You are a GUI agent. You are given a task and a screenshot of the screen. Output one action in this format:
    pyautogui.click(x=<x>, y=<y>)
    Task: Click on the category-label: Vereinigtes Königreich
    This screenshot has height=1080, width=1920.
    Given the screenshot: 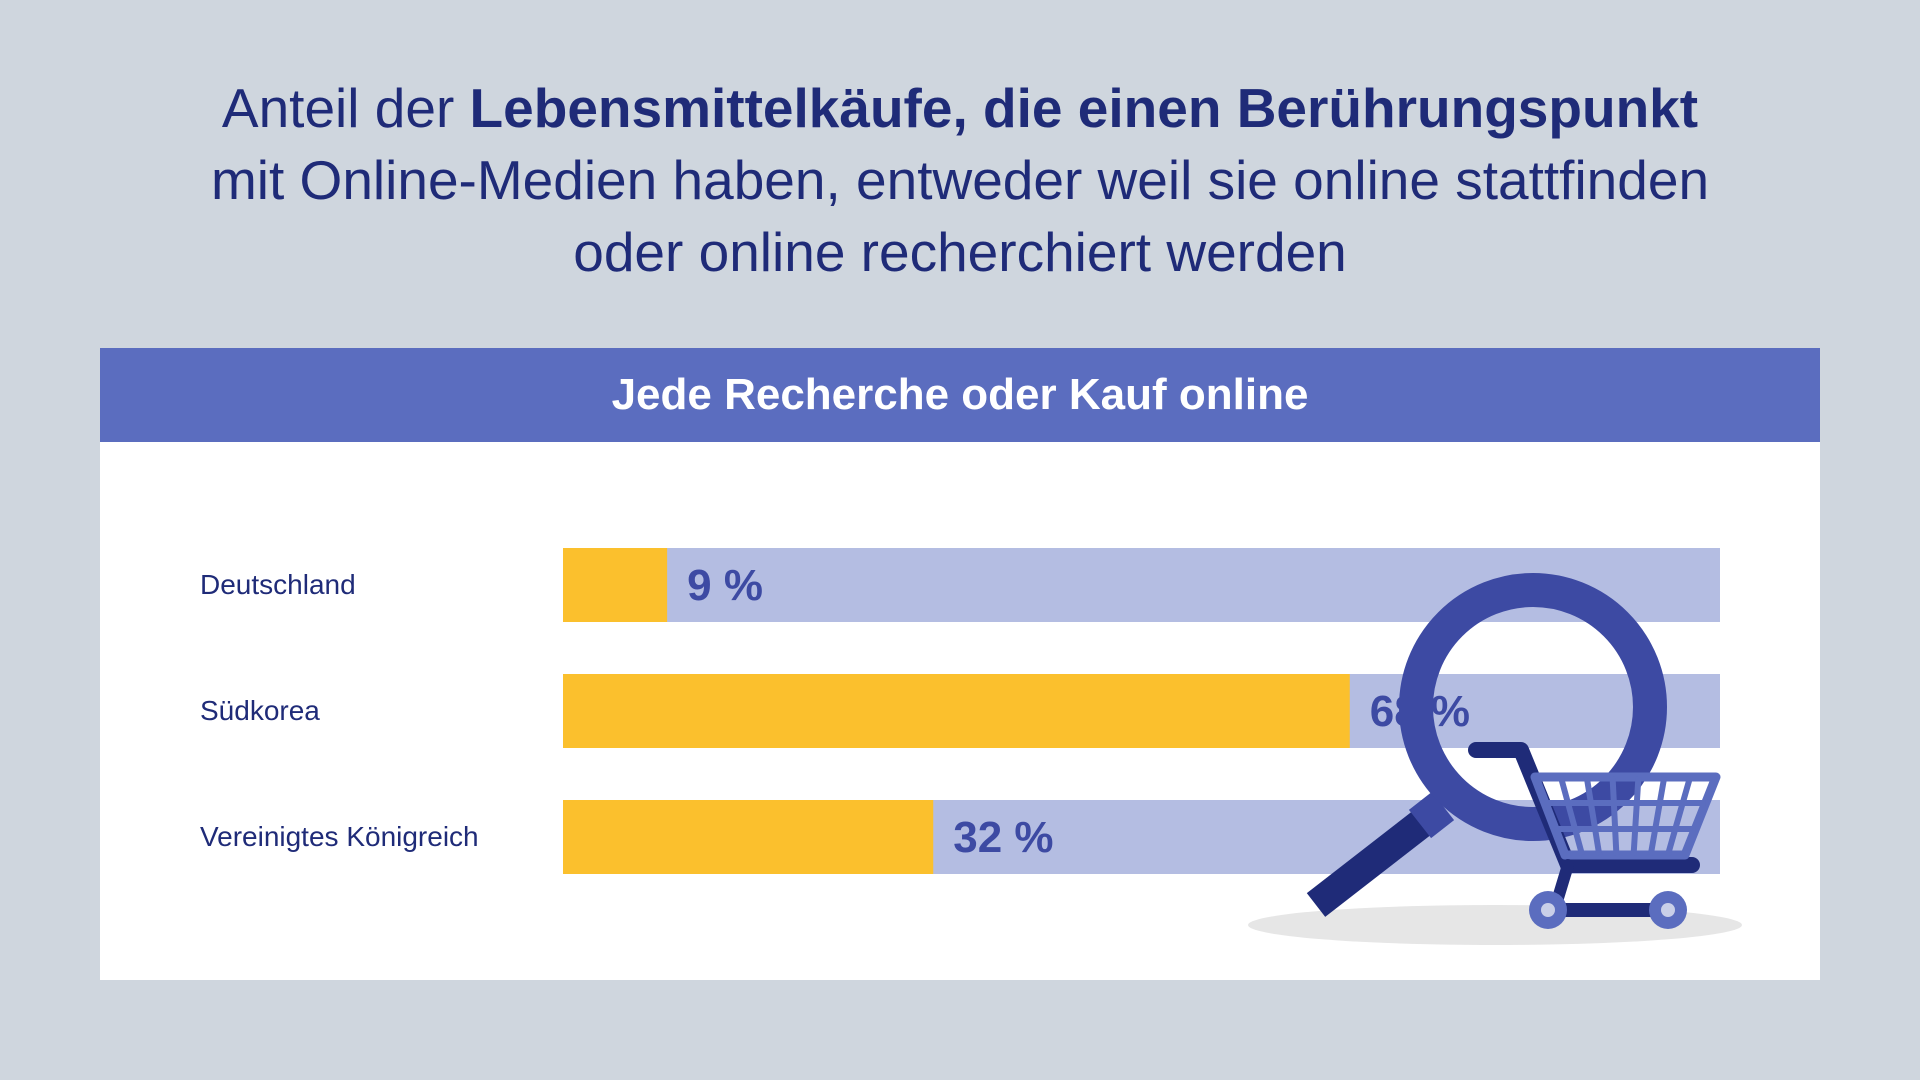 What is the action you would take?
    pyautogui.click(x=339, y=836)
    